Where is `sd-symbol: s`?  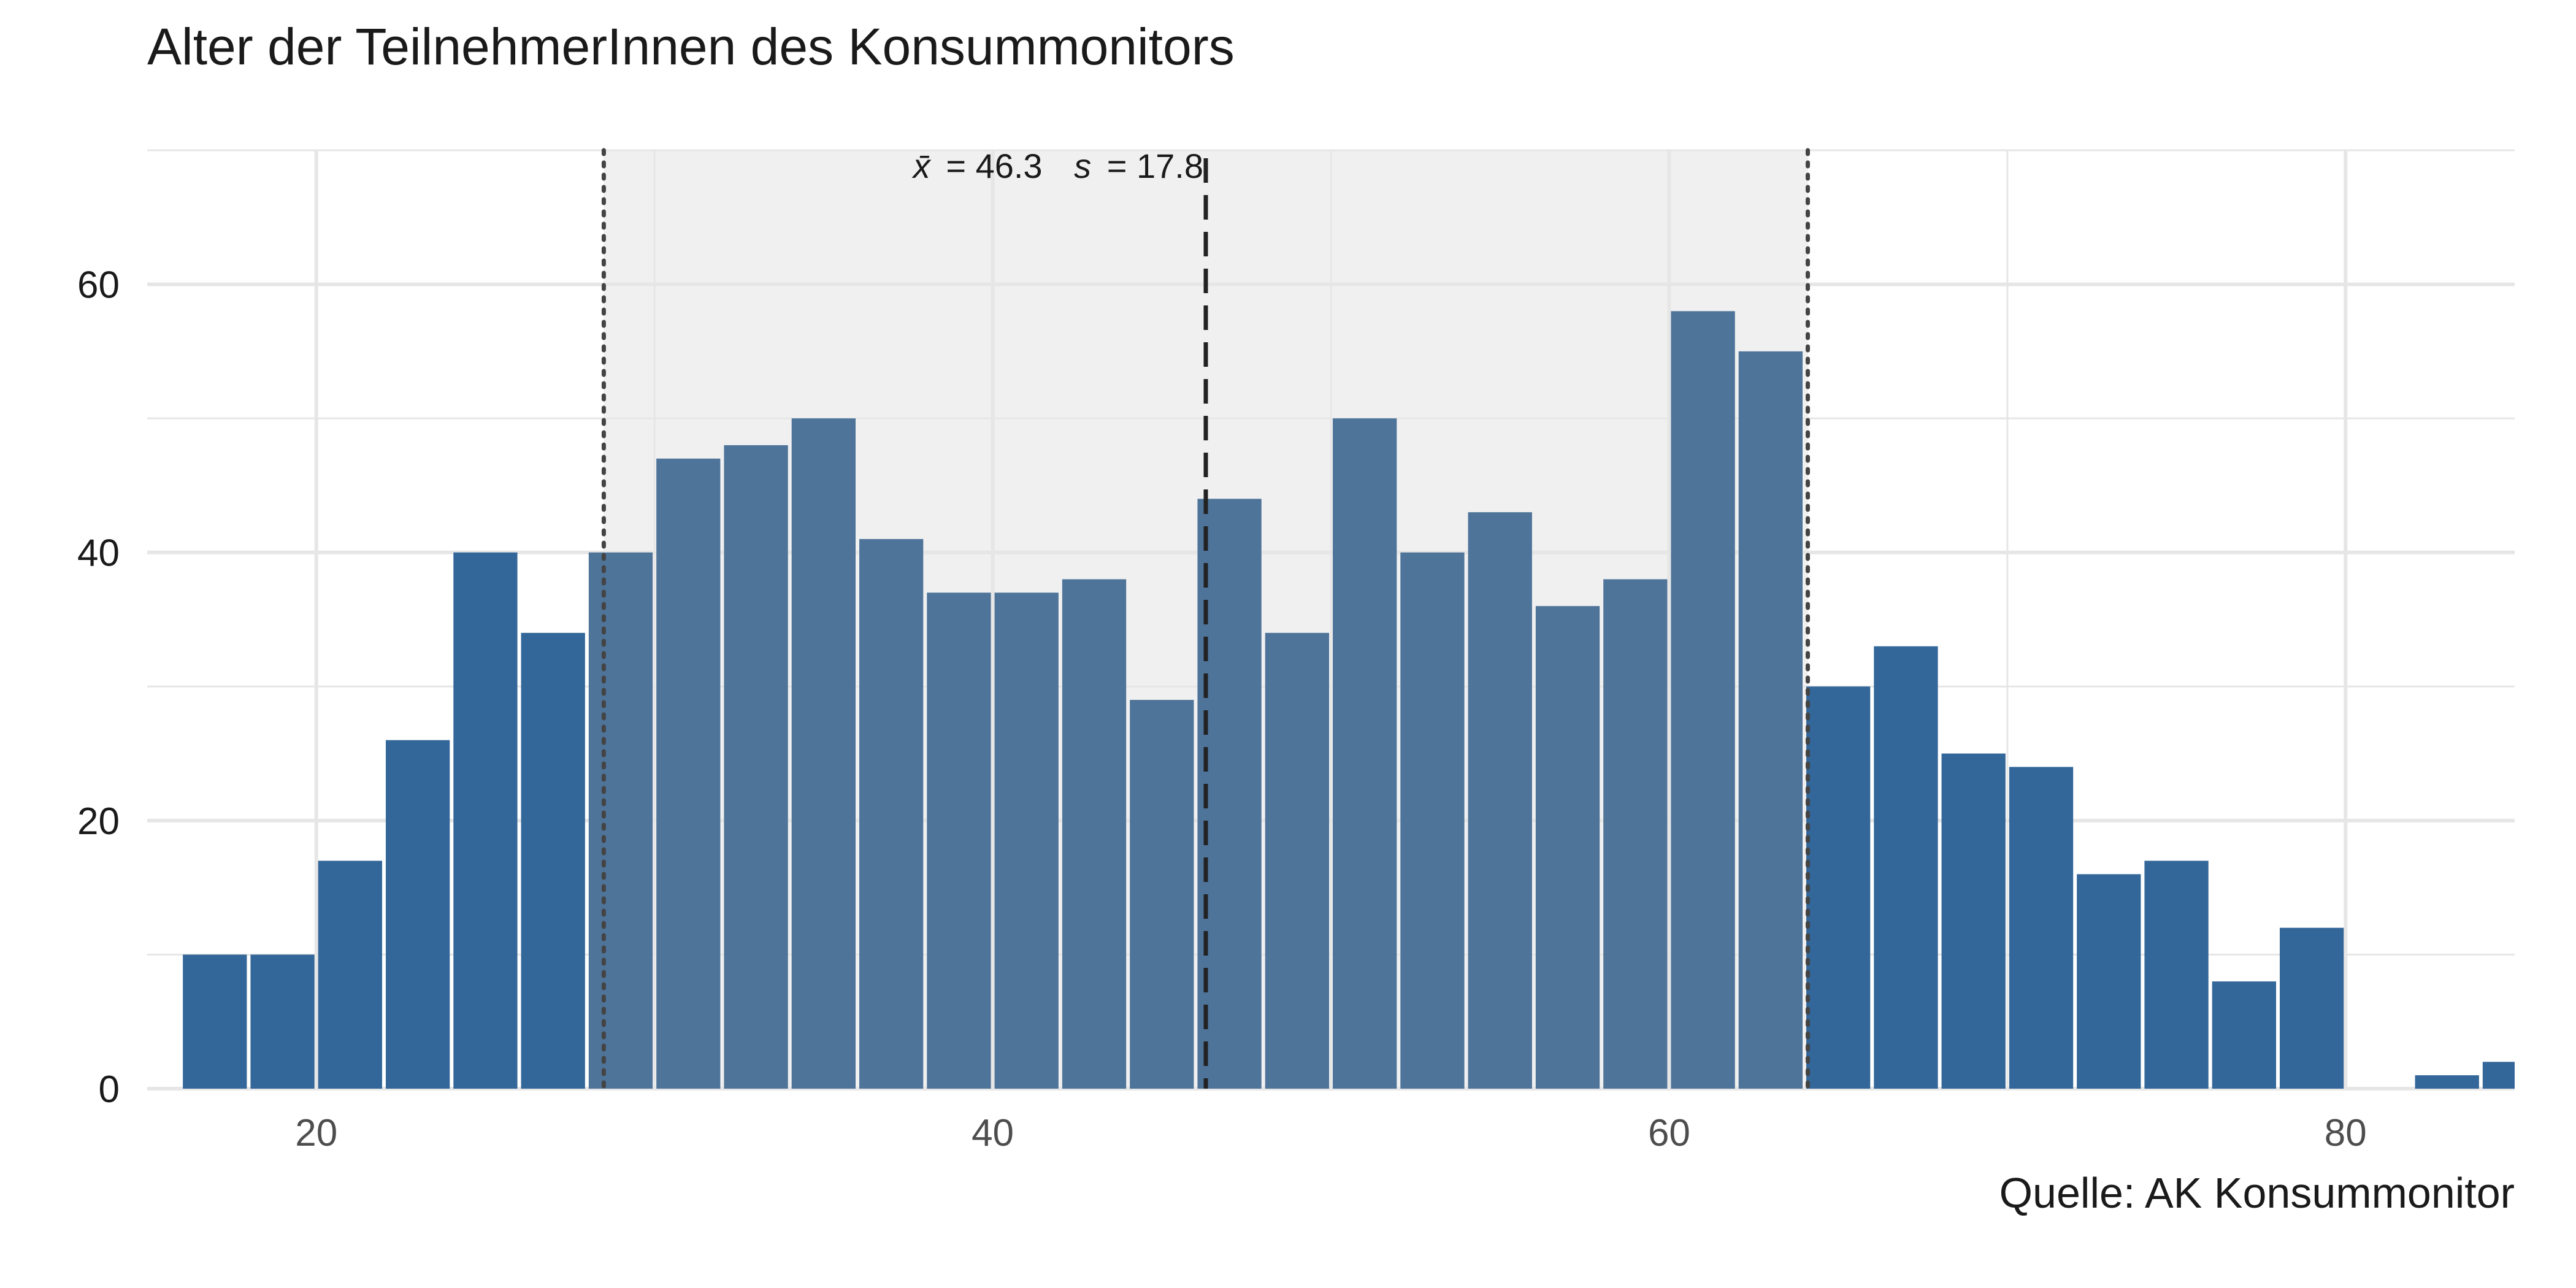
sd-symbol: s is located at coordinates (1082, 166).